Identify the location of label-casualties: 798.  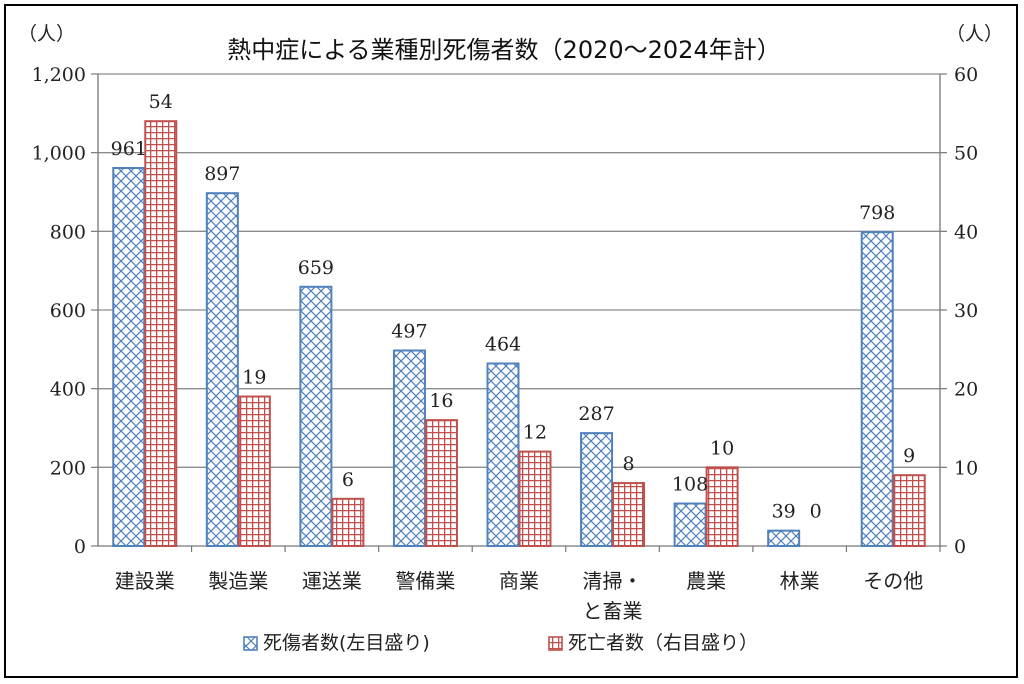
(877, 213).